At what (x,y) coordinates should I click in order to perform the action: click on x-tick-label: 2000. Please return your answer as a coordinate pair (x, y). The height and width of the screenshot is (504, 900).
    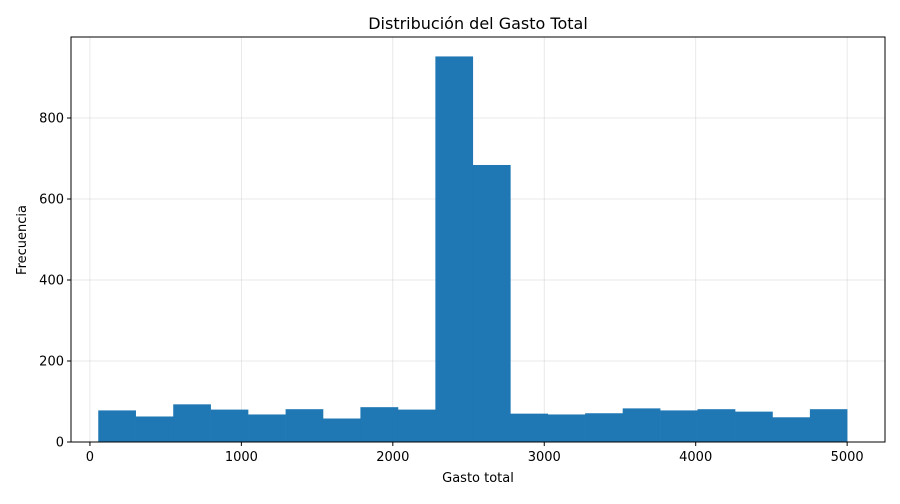
    Looking at the image, I should click on (392, 457).